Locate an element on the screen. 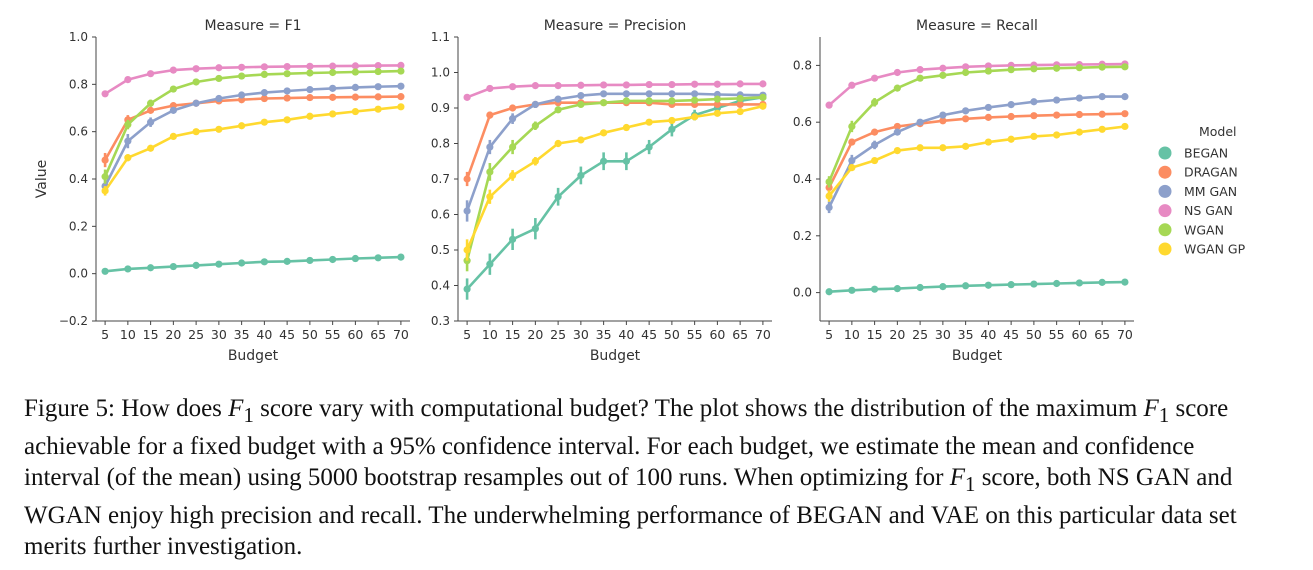 Image resolution: width=1313 pixels, height=570 pixels. y-tick-label: 0.2 is located at coordinates (78, 226).